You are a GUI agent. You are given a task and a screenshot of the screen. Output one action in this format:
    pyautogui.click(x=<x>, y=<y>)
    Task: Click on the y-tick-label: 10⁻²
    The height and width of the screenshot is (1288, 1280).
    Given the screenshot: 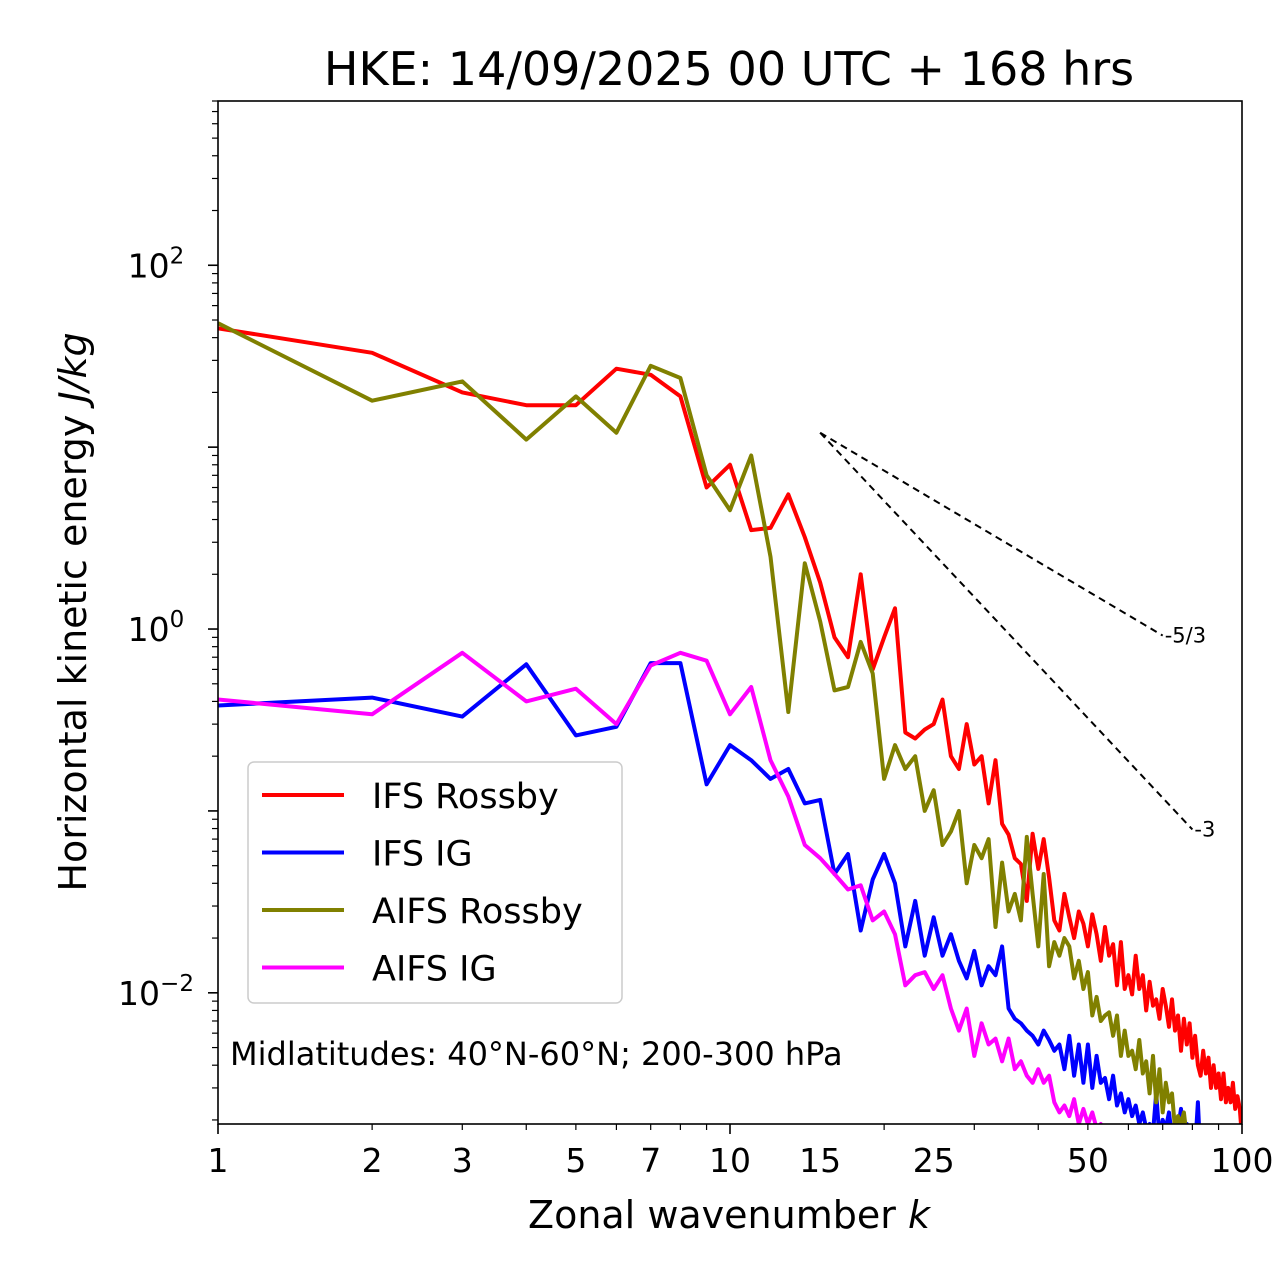 What is the action you would take?
    pyautogui.click(x=156, y=992)
    